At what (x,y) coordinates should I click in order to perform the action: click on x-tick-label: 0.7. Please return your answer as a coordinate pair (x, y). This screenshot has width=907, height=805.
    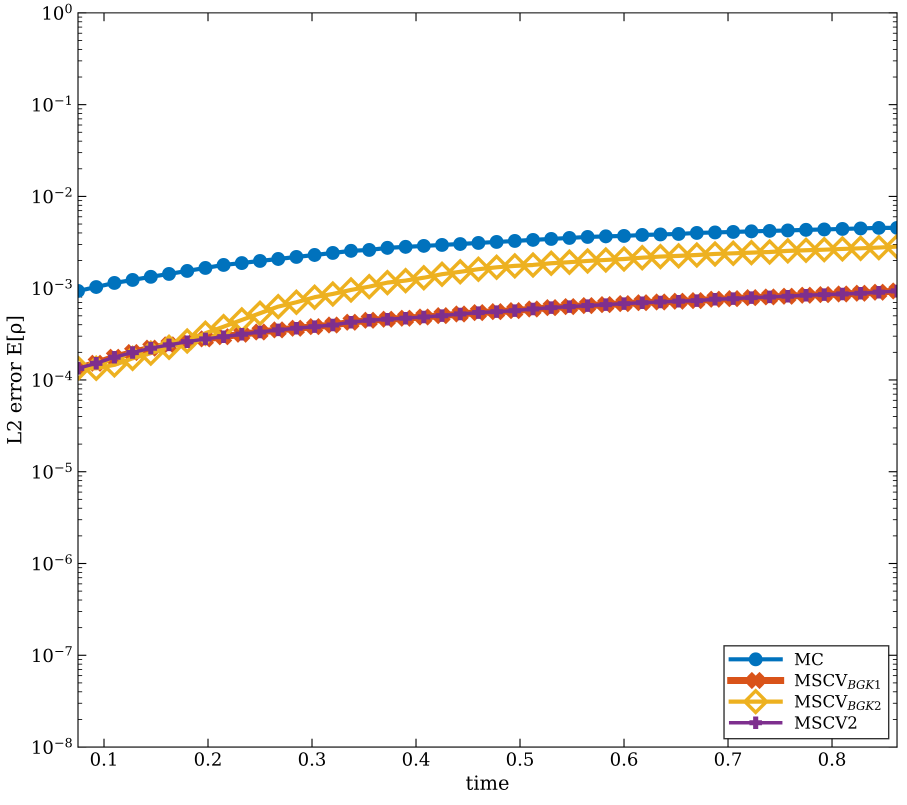
    Looking at the image, I should click on (728, 759).